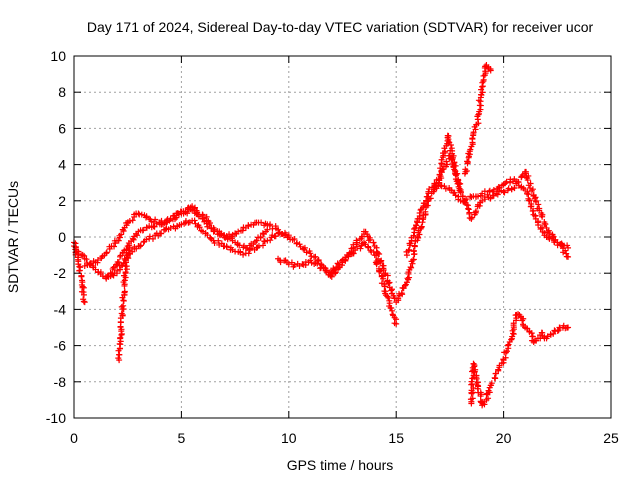  Describe the element at coordinates (60, 346) in the screenshot. I see `y-tick-label: -6` at that location.